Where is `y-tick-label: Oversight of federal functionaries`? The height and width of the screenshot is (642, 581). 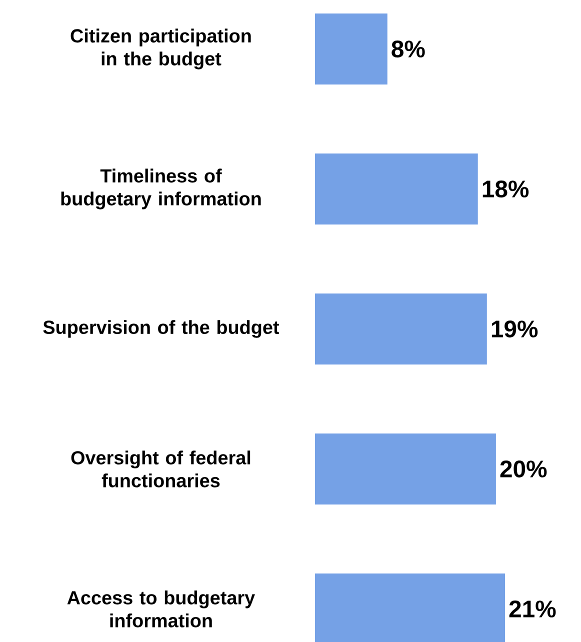 y-tick-label: Oversight of federal functionaries is located at coordinates (160, 469).